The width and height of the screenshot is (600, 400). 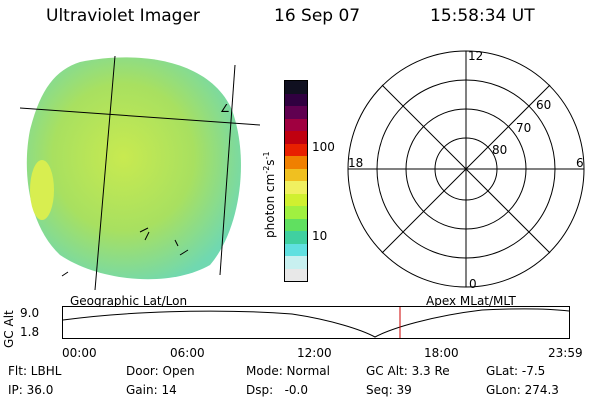 What do you see at coordinates (475, 56) in the screenshot?
I see `mlt-label-12: 12` at bounding box center [475, 56].